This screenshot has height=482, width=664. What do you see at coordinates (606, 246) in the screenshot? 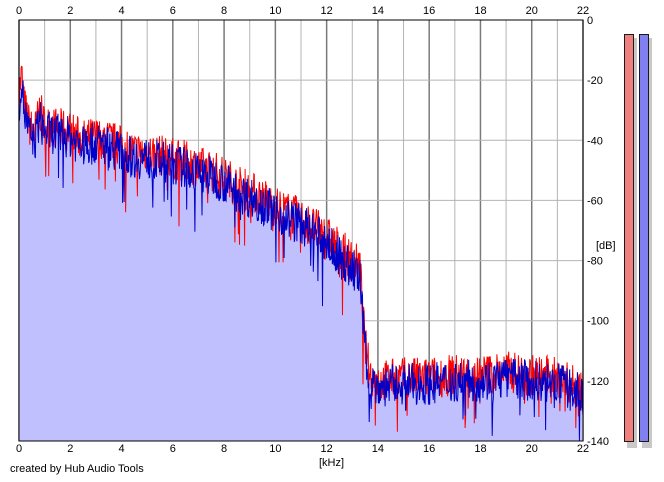
I see `y-axis-label: [dB]` at bounding box center [606, 246].